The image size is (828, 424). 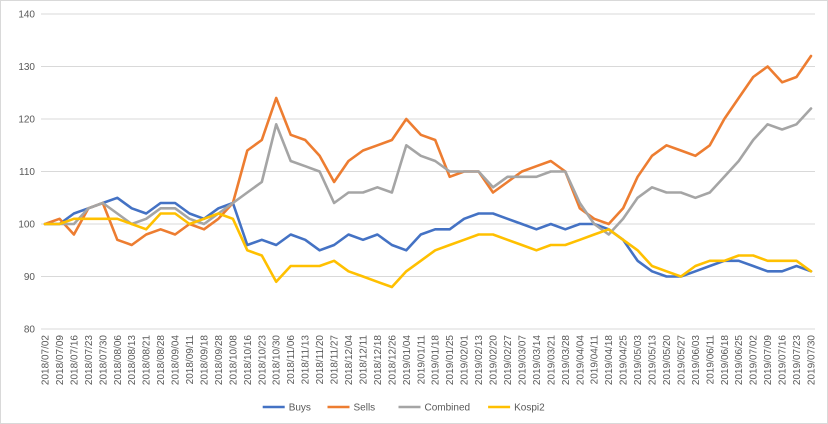 I want to click on x-tick-label: 2018/09/28, so click(x=219, y=360).